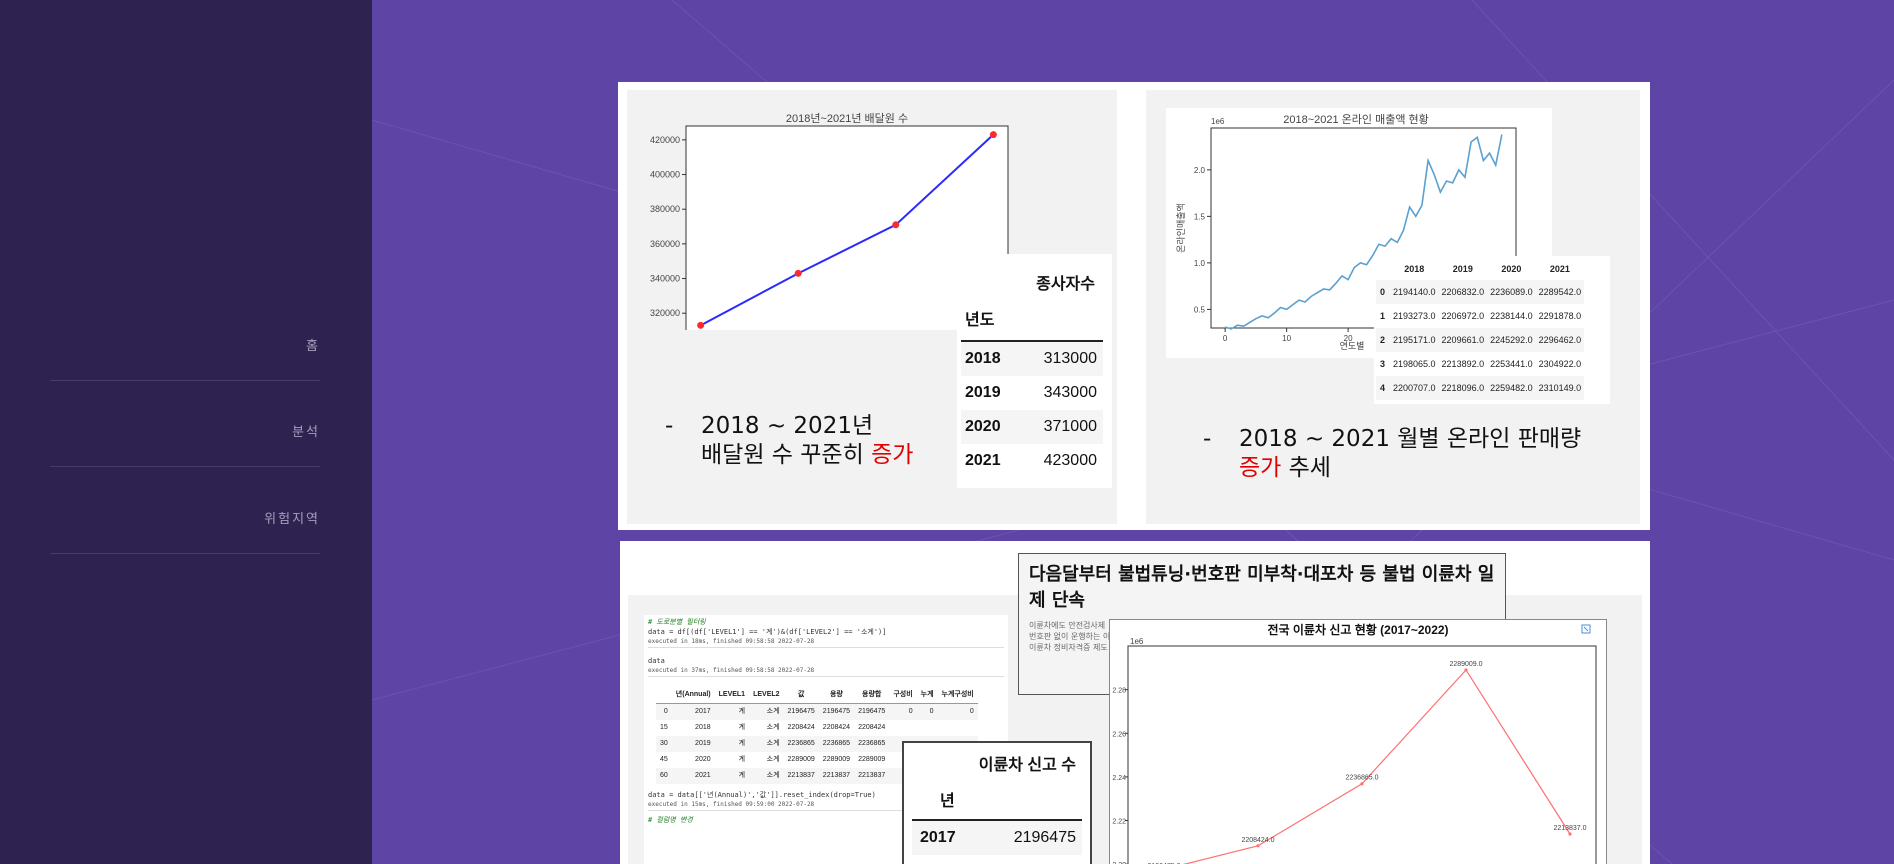 This screenshot has height=864, width=1894. Describe the element at coordinates (292, 519) in the screenshot. I see `sidebar-item-label: 위험지역` at that location.